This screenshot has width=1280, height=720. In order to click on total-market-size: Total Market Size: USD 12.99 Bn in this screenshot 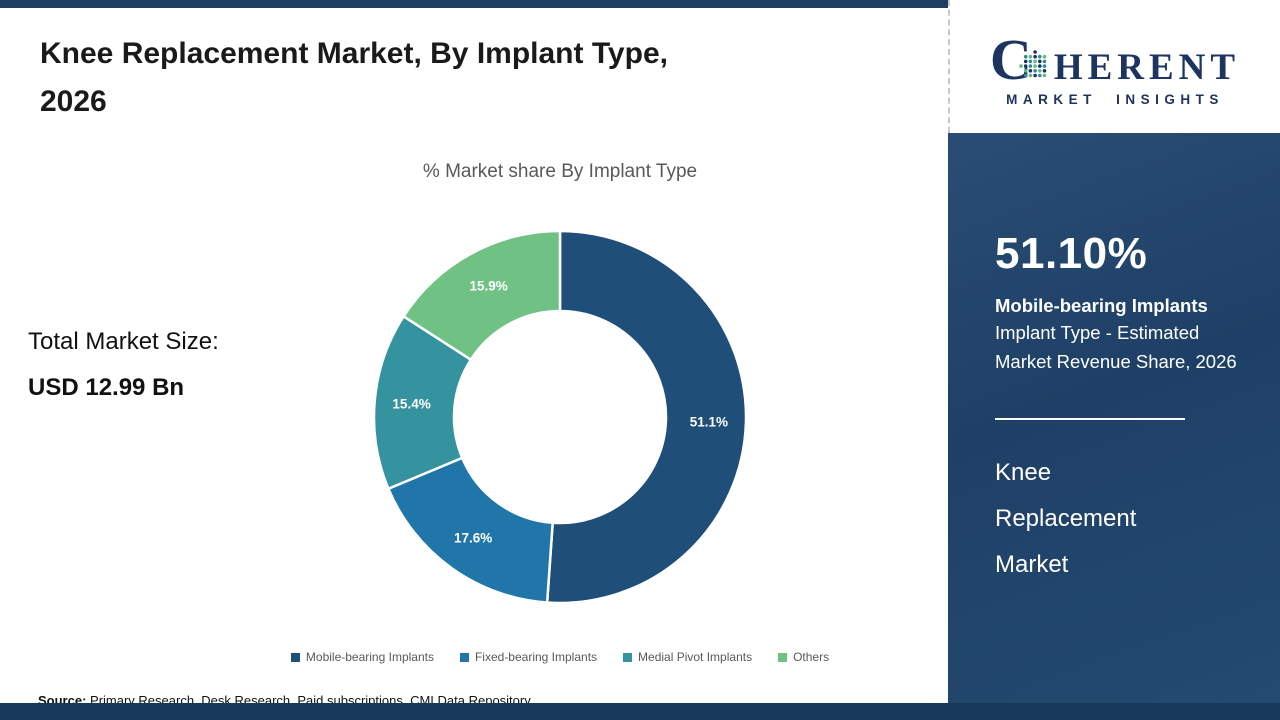, I will do `click(123, 365)`.